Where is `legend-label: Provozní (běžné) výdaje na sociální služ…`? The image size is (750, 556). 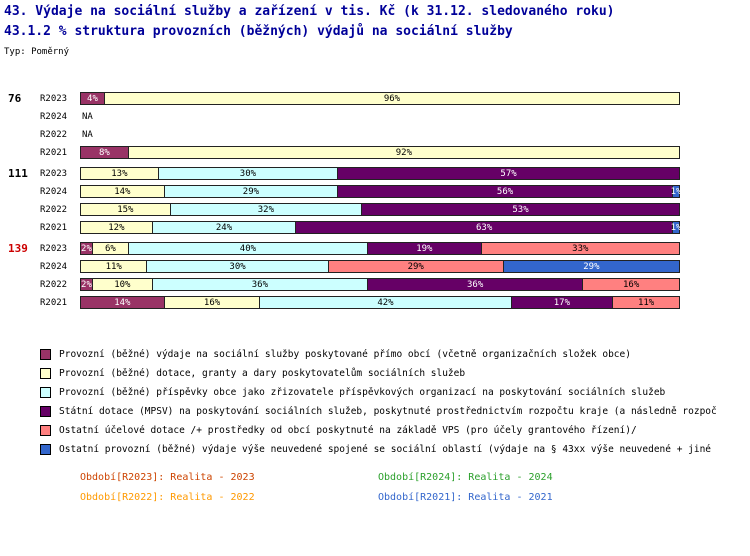 legend-label: Provozní (běžné) výdaje na sociální služ… is located at coordinates (345, 354).